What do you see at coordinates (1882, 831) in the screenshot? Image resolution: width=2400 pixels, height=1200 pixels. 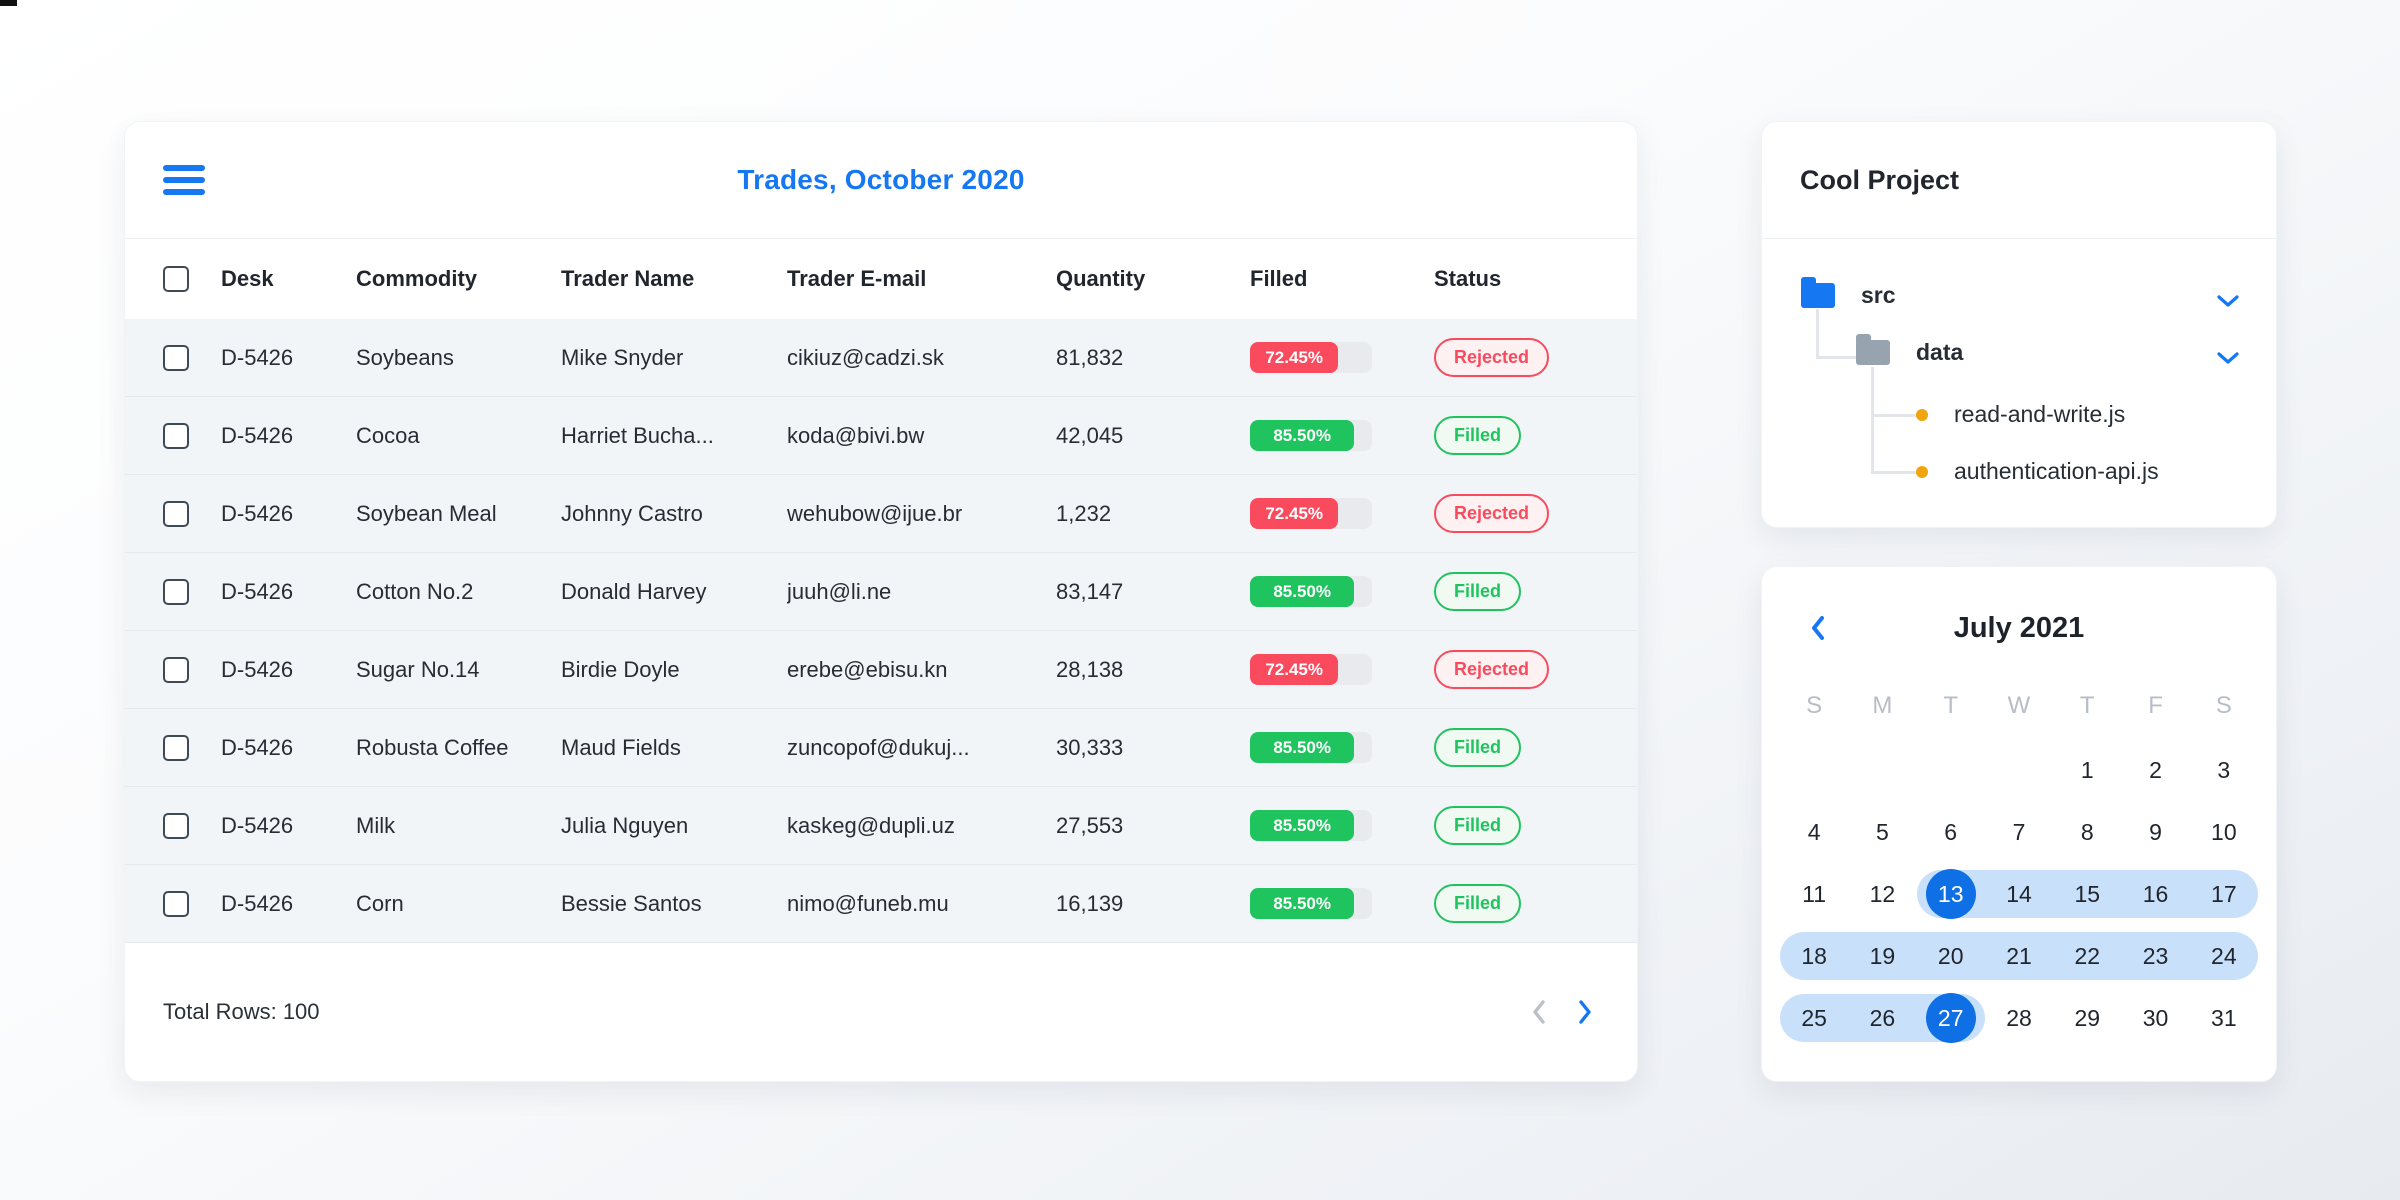 I see `day-number: 5` at bounding box center [1882, 831].